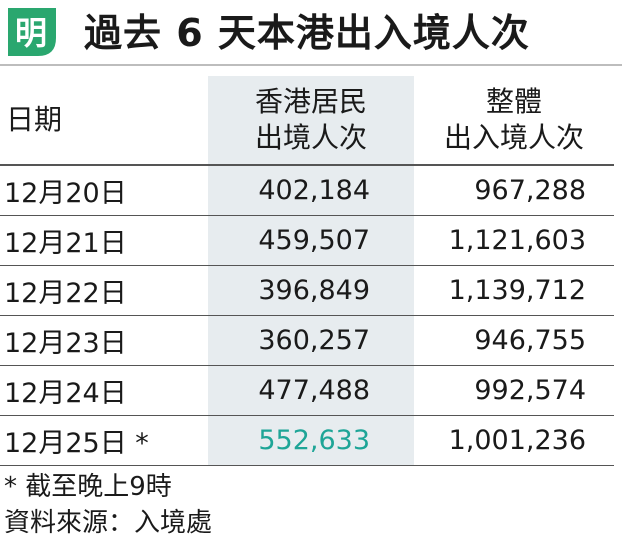 The width and height of the screenshot is (622, 544). Describe the element at coordinates (530, 190) in the screenshot. I see `row-total-value: 967,288` at that location.